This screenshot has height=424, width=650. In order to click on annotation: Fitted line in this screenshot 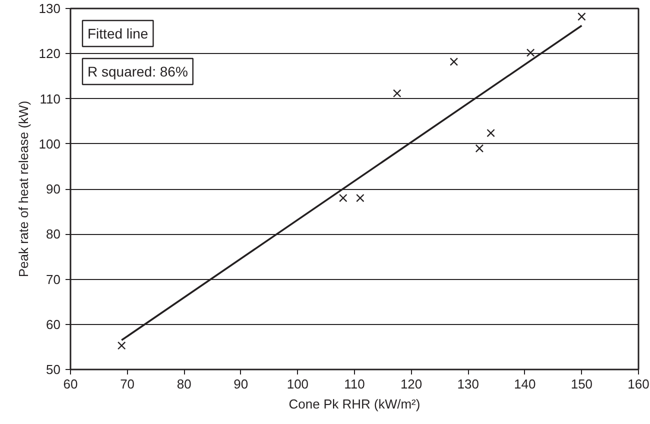, I will do `click(118, 34)`.